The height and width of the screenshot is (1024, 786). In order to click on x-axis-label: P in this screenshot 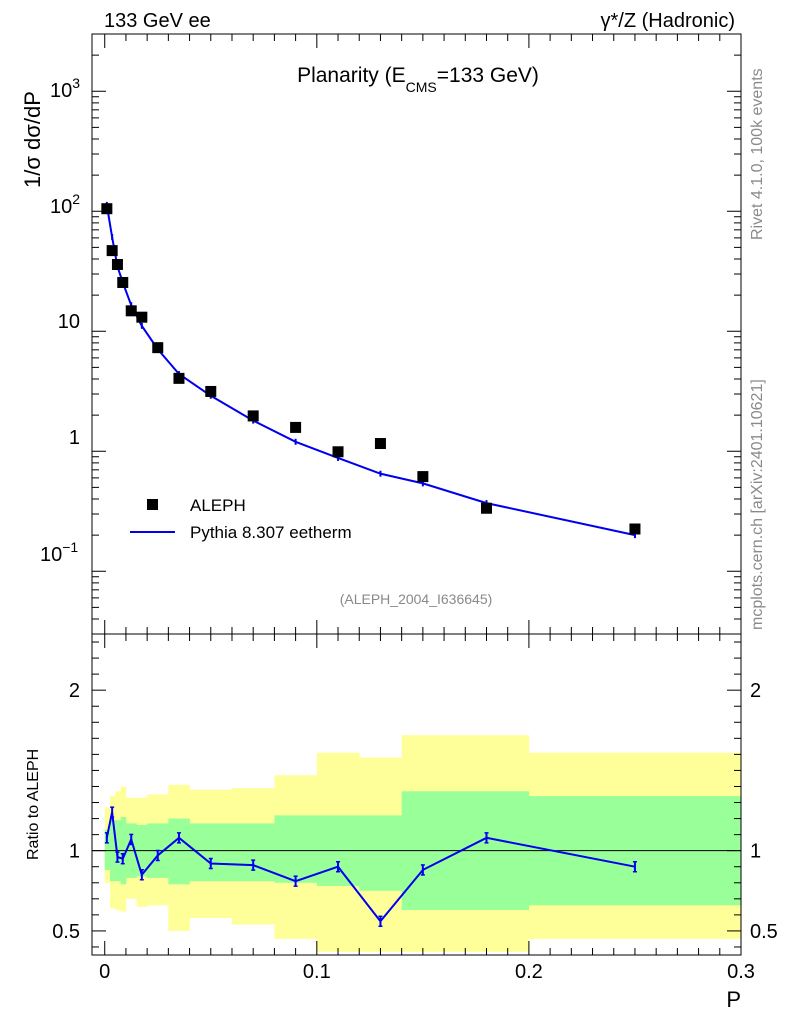, I will do `click(733, 999)`.